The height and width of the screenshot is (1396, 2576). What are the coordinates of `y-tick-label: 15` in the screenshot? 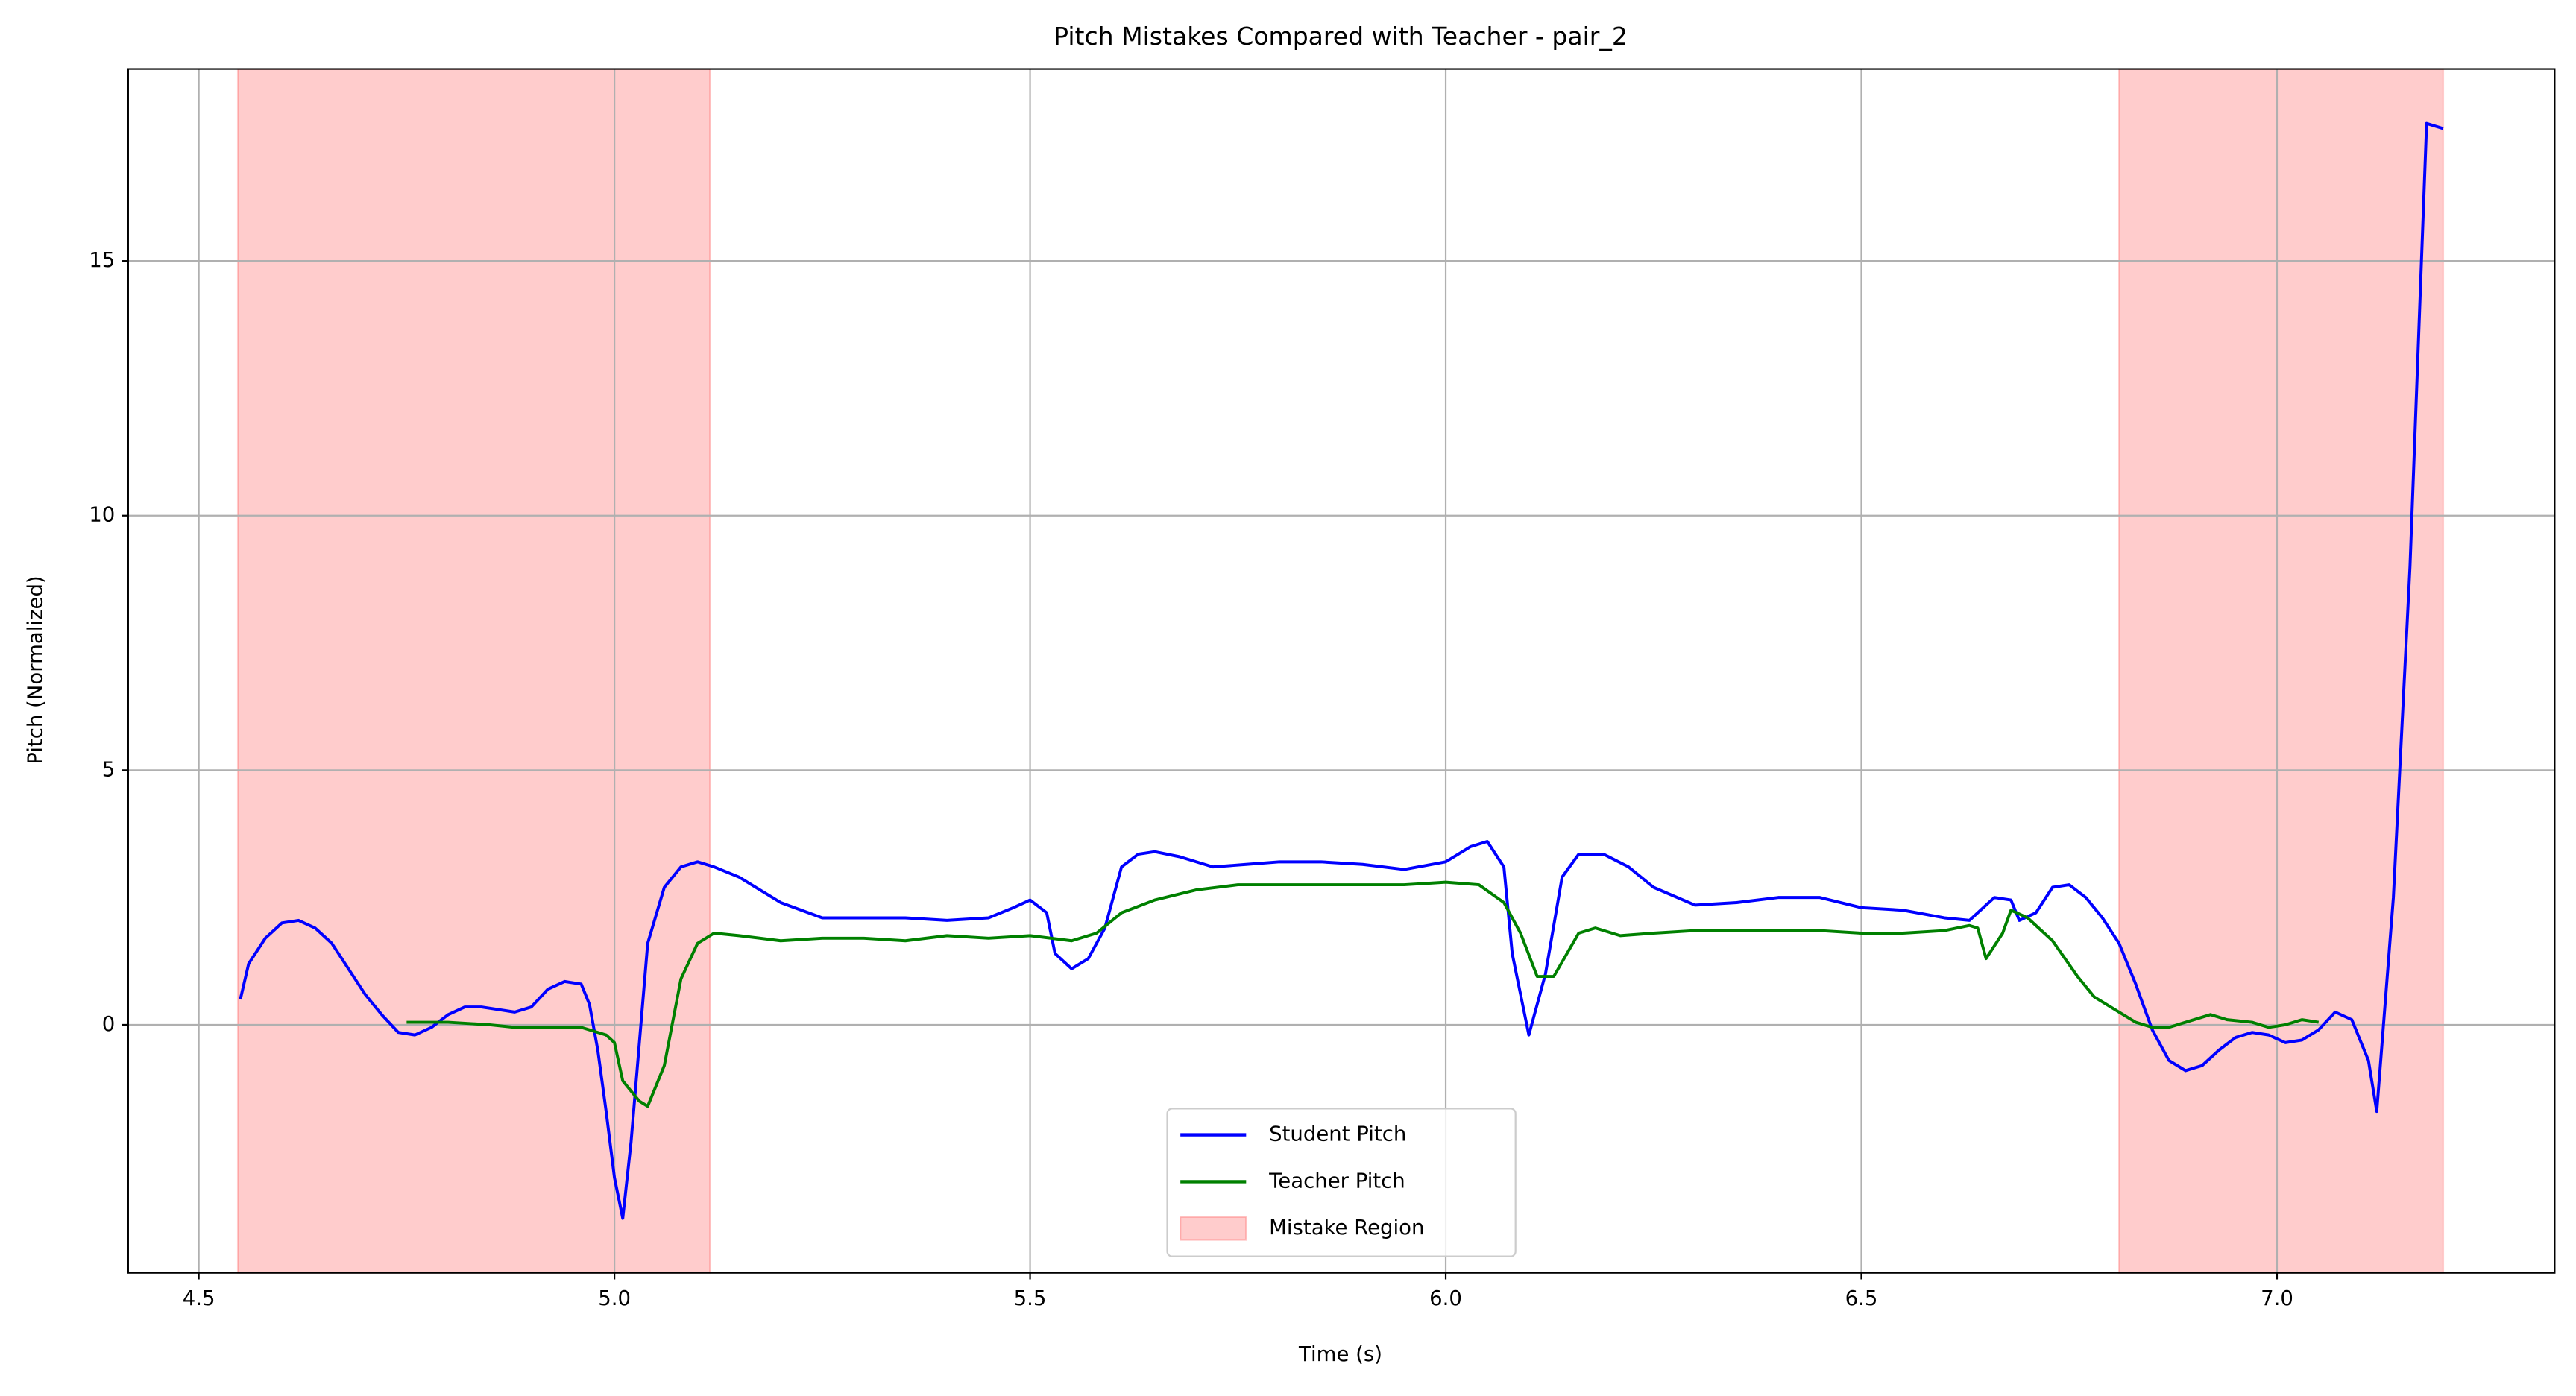 It's located at (102, 260).